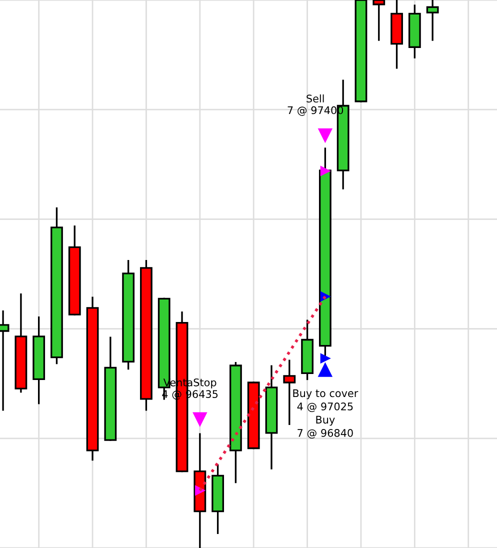  Describe the element at coordinates (325, 414) in the screenshot. I see `text: Buy to cover 4 @ 97025 Buy 7 @ 96840` at that location.